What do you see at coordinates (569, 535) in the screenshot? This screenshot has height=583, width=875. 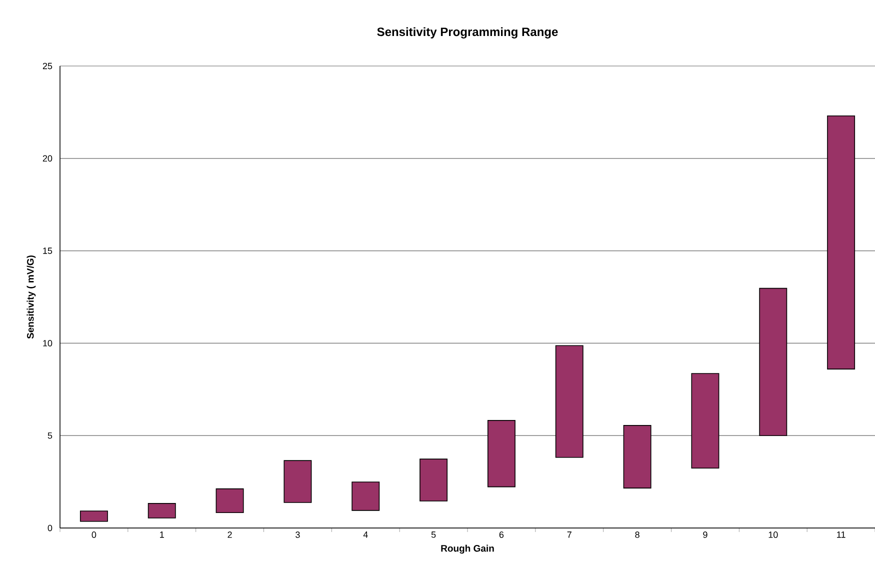 I see `x-tick-label: 7` at bounding box center [569, 535].